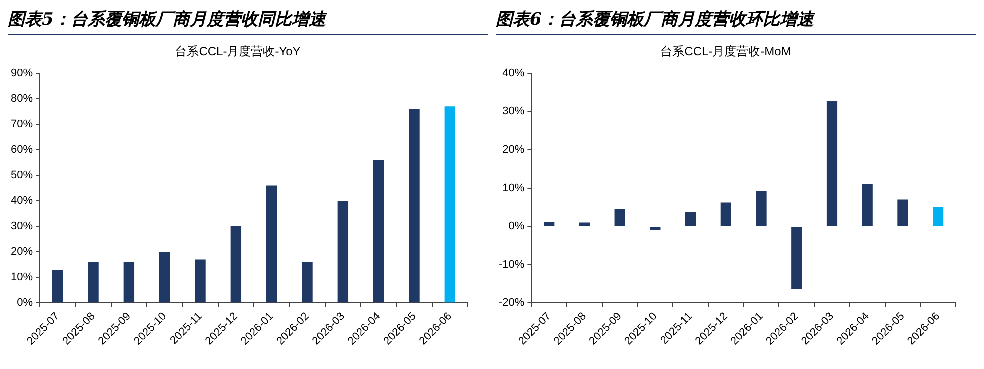 This screenshot has width=984, height=369. What do you see at coordinates (511, 303) in the screenshot?
I see `y-tick-label: -20%` at bounding box center [511, 303].